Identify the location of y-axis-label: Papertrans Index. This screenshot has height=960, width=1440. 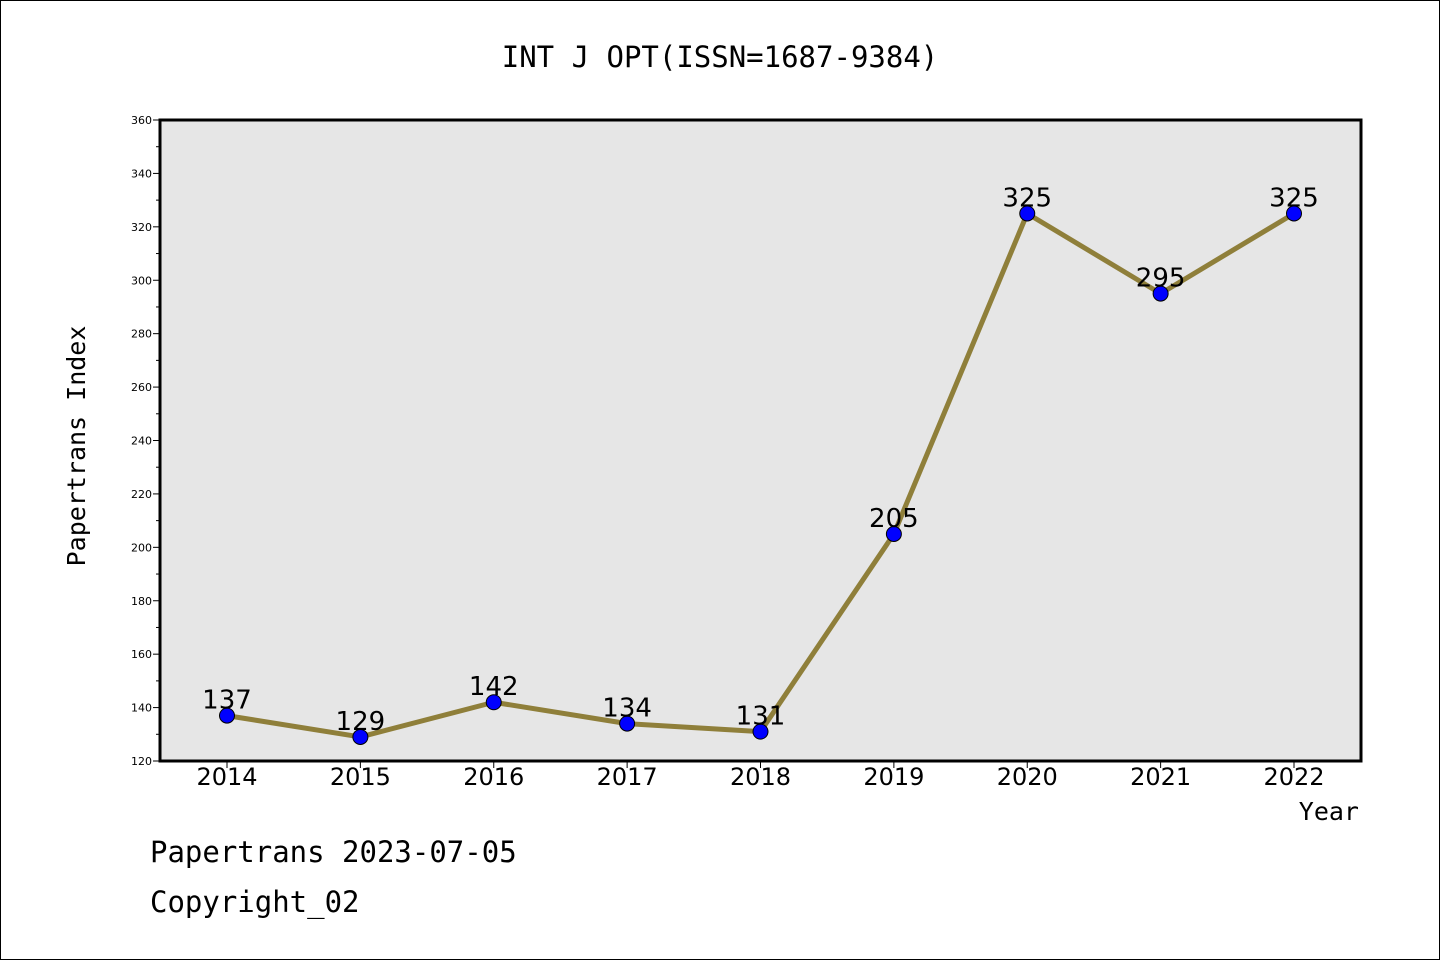
(76, 446).